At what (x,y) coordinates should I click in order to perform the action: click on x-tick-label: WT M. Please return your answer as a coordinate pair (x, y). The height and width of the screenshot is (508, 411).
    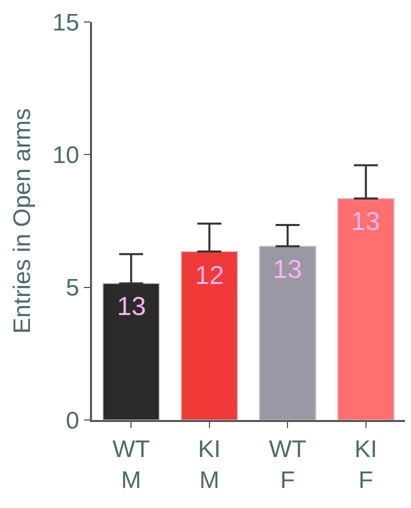
    Looking at the image, I should click on (131, 465).